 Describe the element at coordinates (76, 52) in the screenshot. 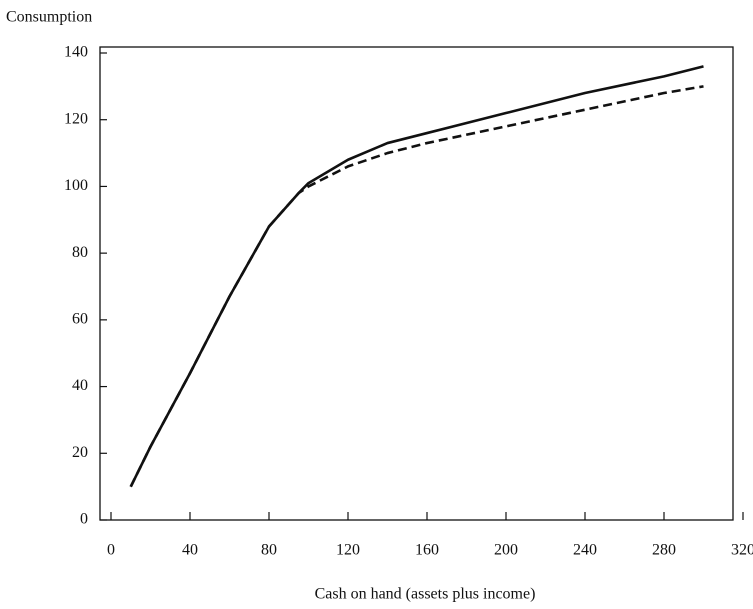

I see `y-tick-label: 140` at that location.